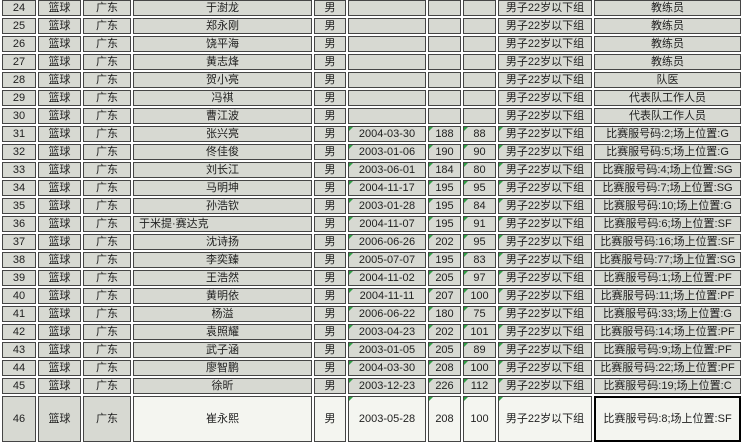 Image resolution: width=750 pixels, height=444 pixels. Describe the element at coordinates (222, 44) in the screenshot. I see `cell-name: 饶平海` at that location.